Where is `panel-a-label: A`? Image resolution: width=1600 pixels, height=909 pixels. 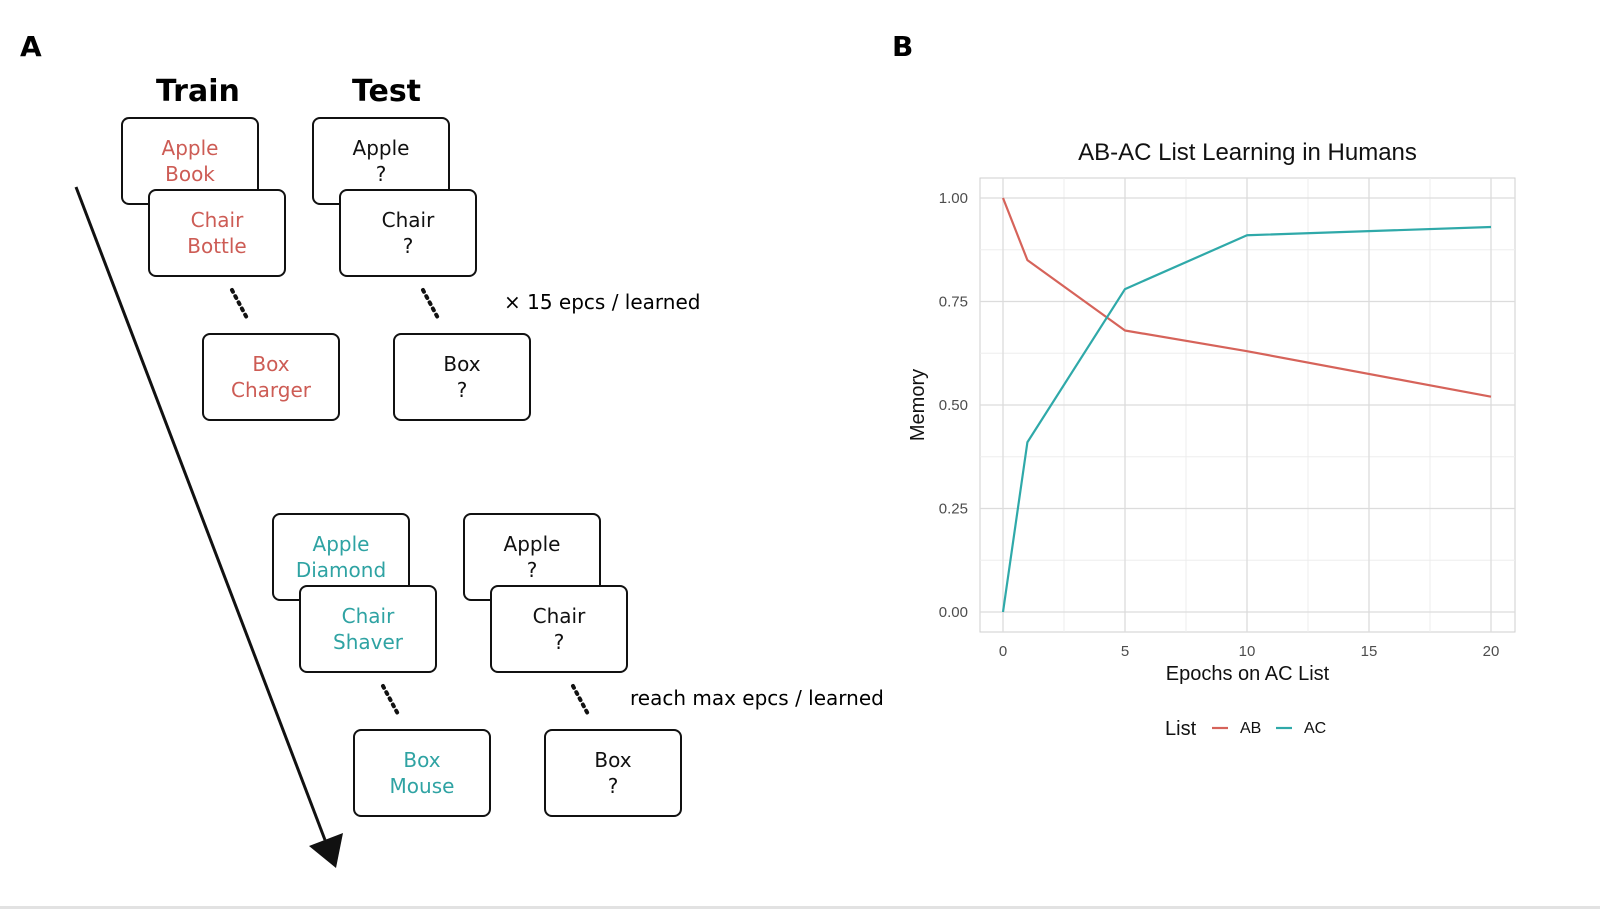 panel-a-label: A is located at coordinates (31, 46).